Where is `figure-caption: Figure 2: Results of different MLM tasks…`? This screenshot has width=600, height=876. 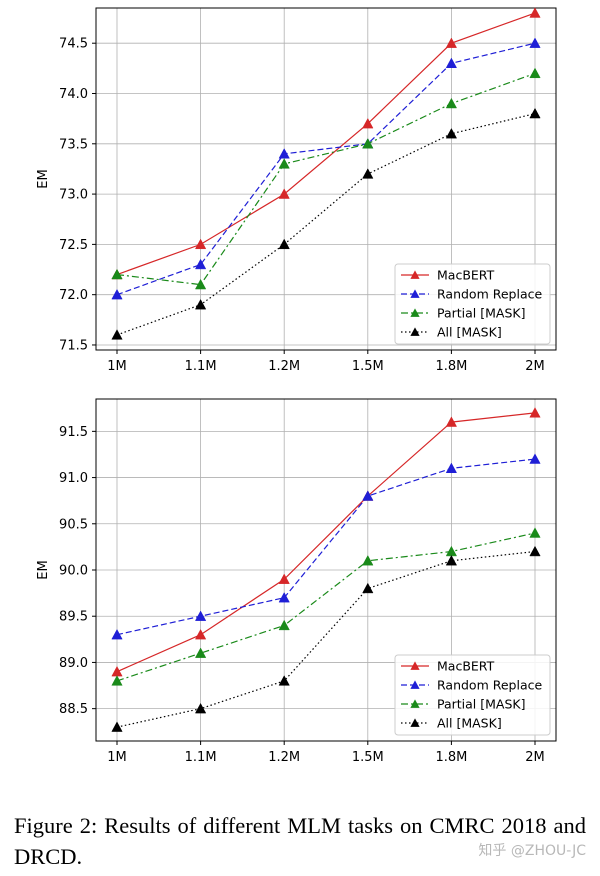 figure-caption: Figure 2: Results of different MLM tasks… is located at coordinates (300, 841).